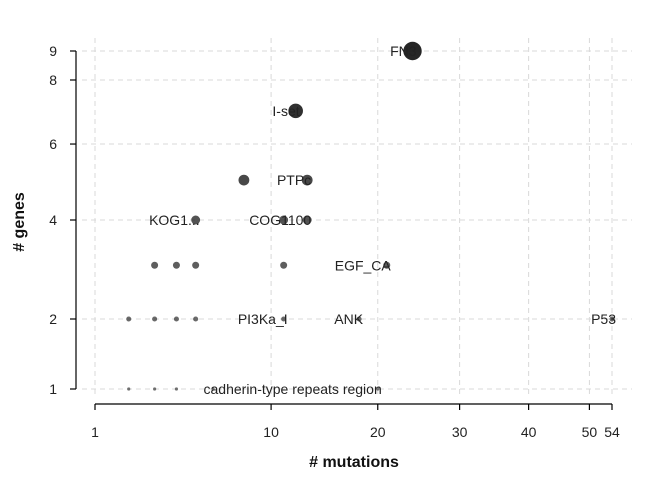  I want to click on y-tick-label: 1, so click(53, 389).